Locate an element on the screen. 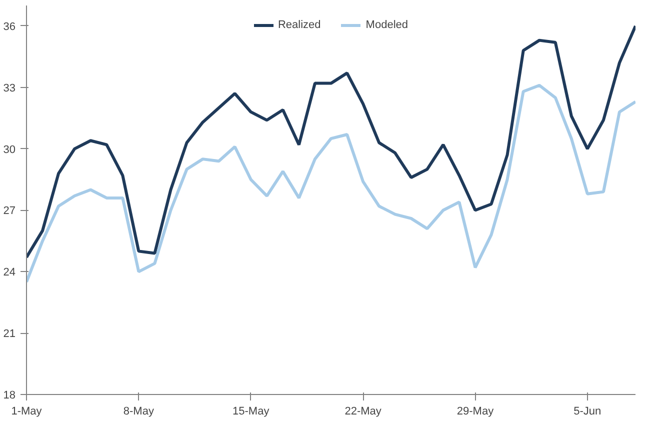 This screenshot has height=441, width=655. x-tick-label: 29-May is located at coordinates (475, 412).